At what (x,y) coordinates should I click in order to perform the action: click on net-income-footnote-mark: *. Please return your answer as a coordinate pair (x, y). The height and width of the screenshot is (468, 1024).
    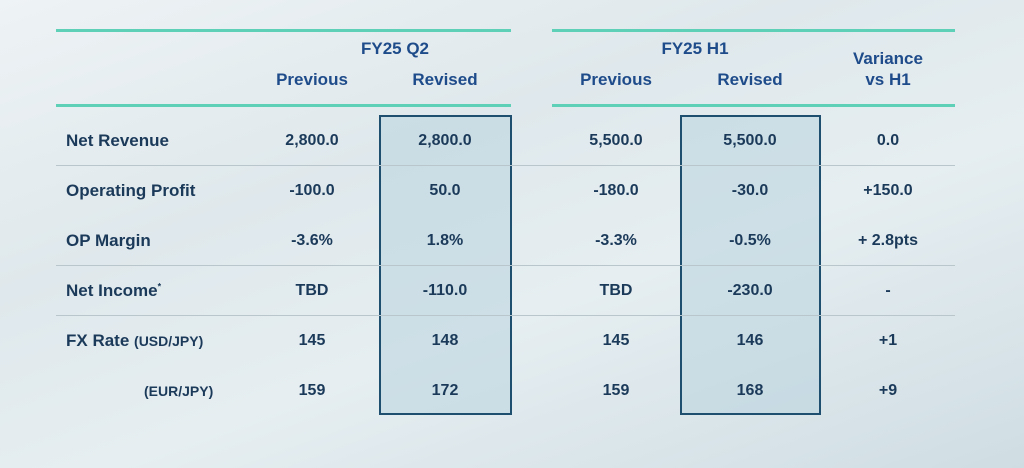
    Looking at the image, I should click on (159, 286).